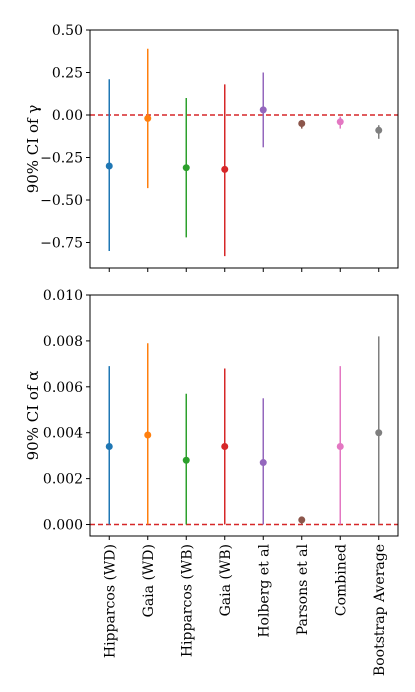 This screenshot has width=415, height=692. I want to click on category-label: Hipparcos (WB), so click(187, 600).